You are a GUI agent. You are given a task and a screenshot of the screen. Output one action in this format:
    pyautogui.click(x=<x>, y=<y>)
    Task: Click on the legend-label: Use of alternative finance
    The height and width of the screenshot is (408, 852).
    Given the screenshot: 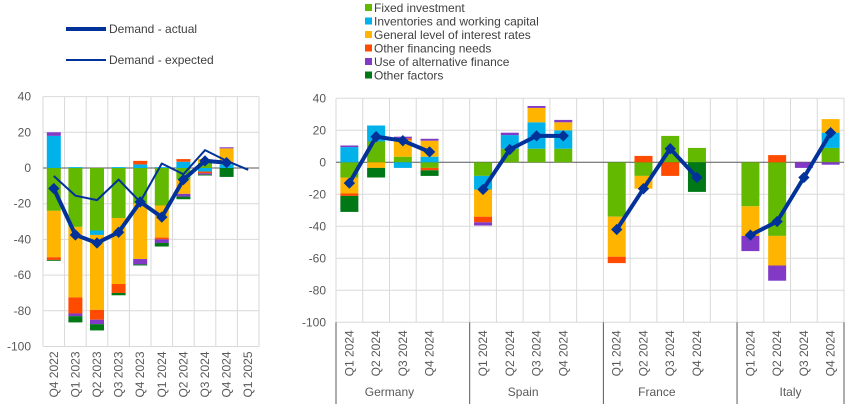 What is the action you would take?
    pyautogui.click(x=442, y=62)
    